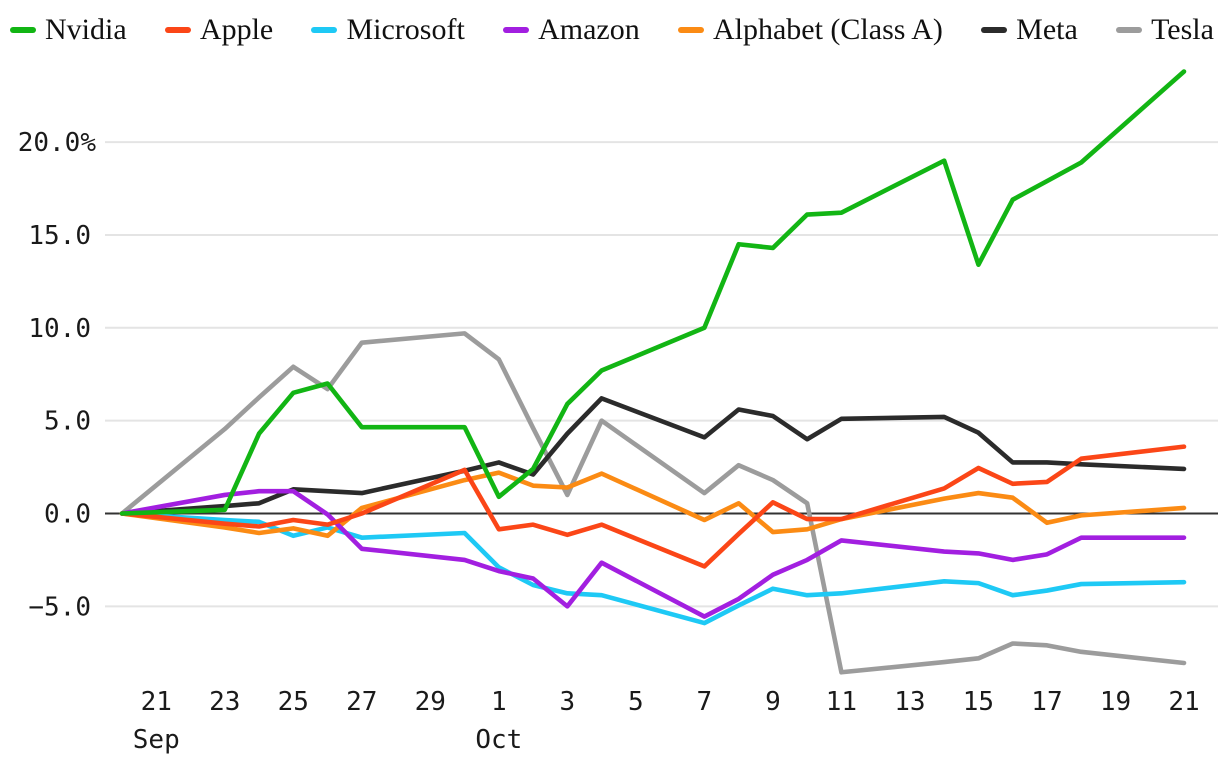 This screenshot has height=766, width=1220. I want to click on legend-item-alphabet-class-a: Alphabet (Class A), so click(810, 29).